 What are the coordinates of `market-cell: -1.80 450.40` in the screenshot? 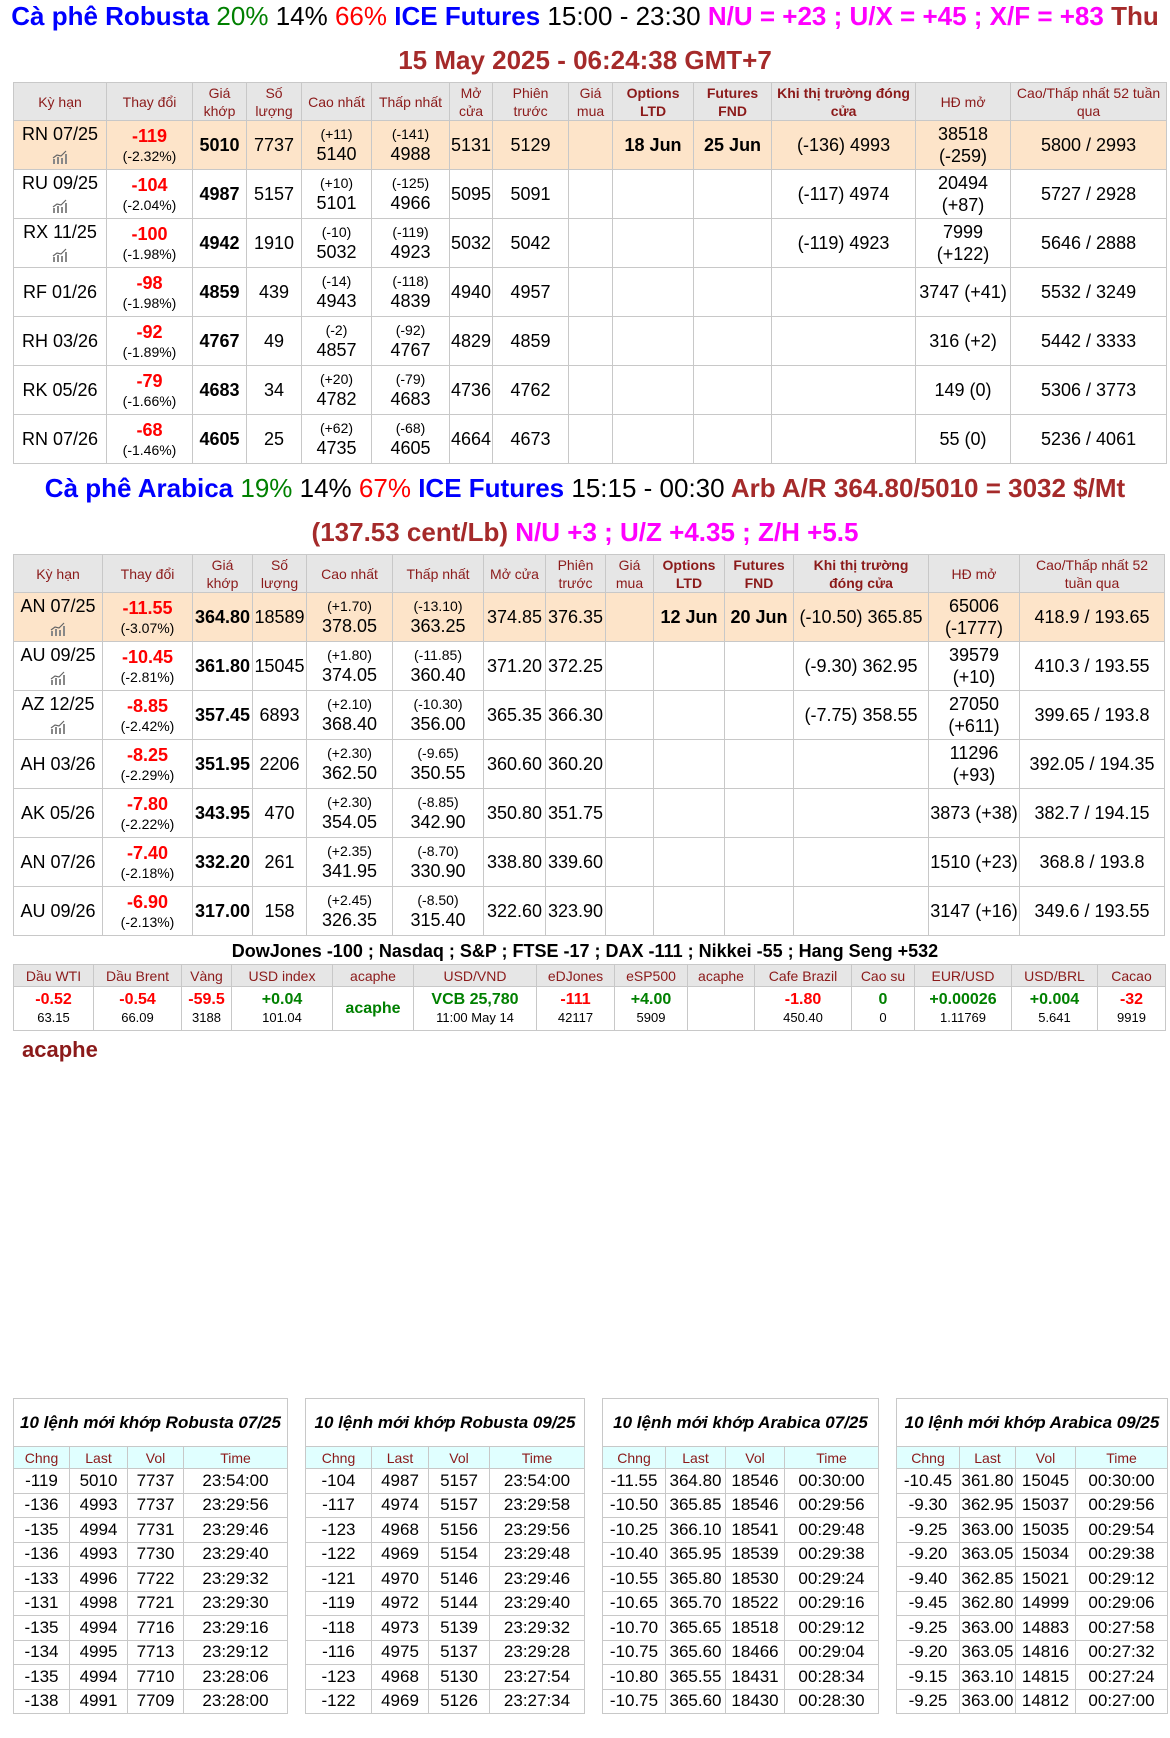 It's located at (803, 1008).